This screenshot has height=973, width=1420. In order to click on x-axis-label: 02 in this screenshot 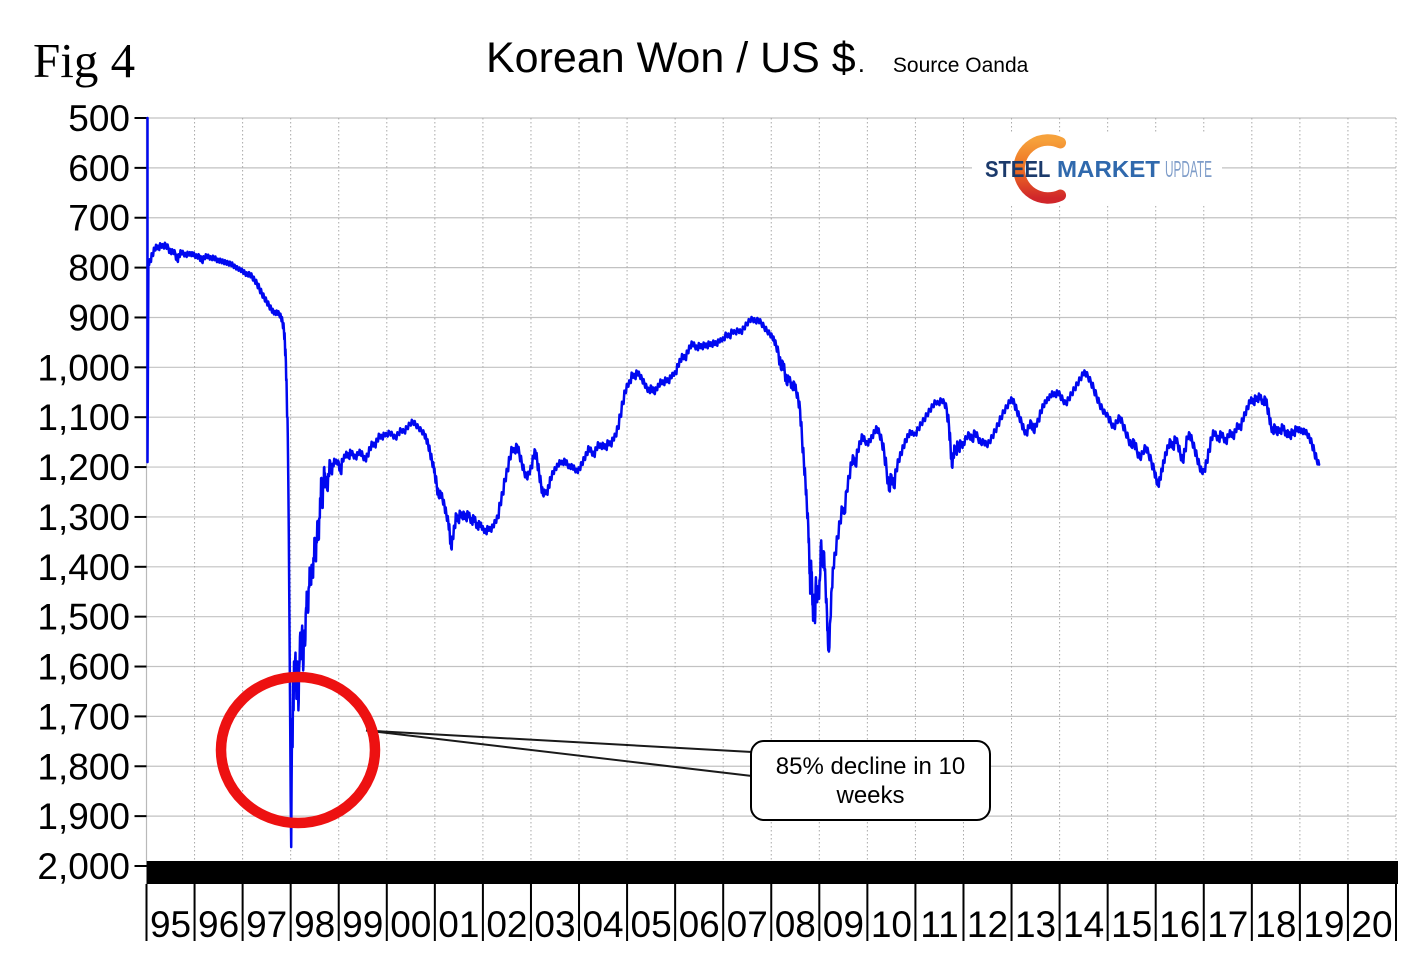, I will do `click(506, 924)`.